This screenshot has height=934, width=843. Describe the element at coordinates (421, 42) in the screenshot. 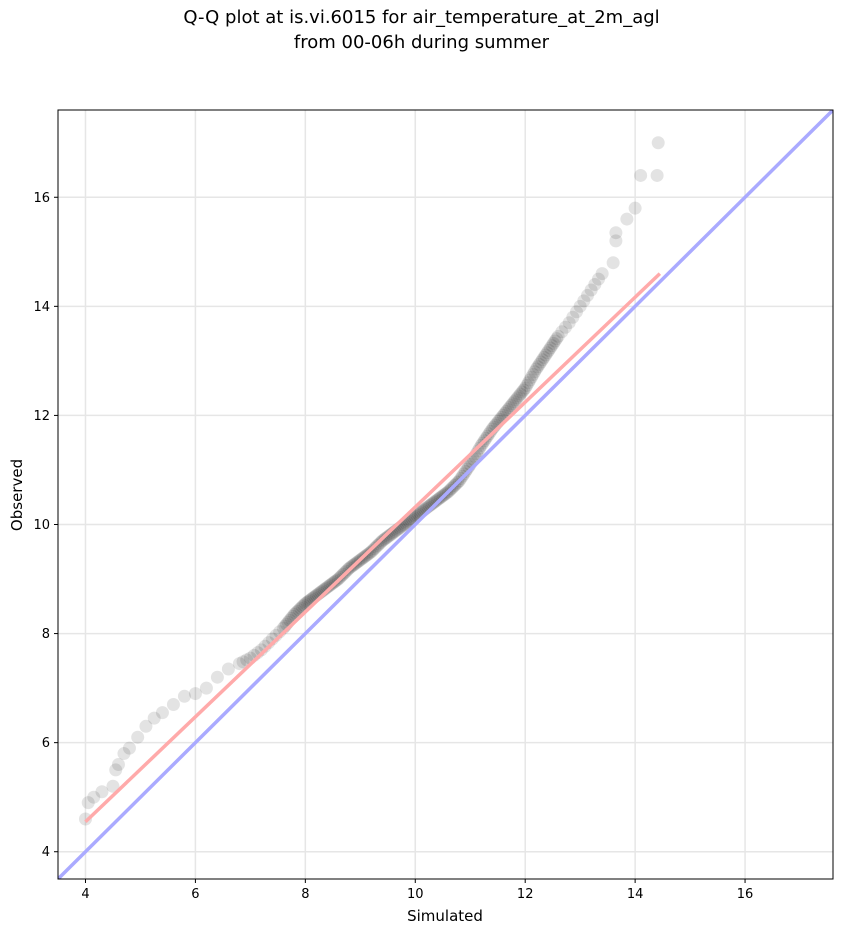

I see `chart-subtitle: from 00-06h during summer` at that location.